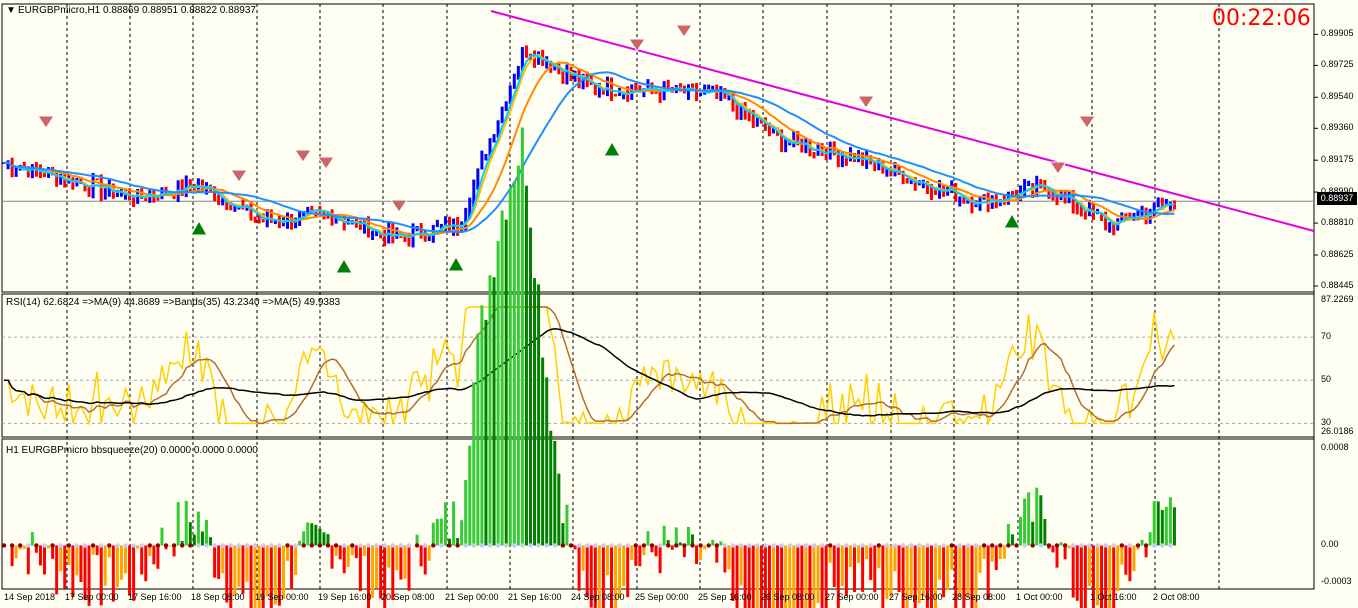  What do you see at coordinates (1337, 96) in the screenshot?
I see `price-scale-label: 0.89540` at bounding box center [1337, 96].